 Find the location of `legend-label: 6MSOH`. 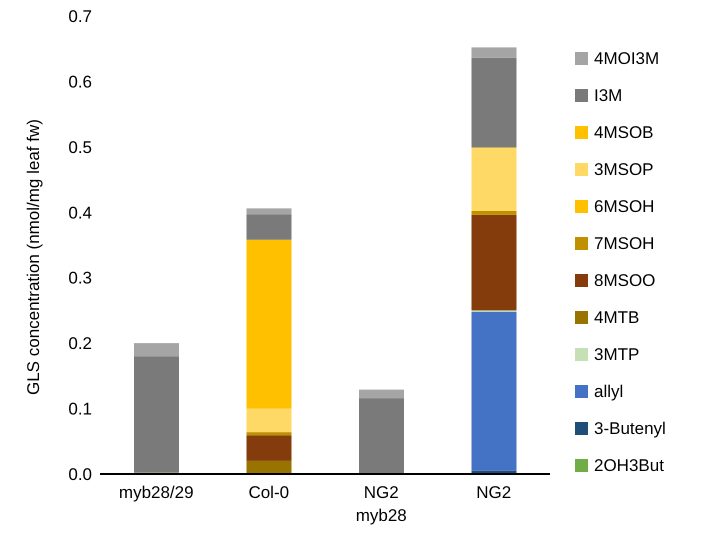

legend-label: 6MSOH is located at coordinates (624, 206).